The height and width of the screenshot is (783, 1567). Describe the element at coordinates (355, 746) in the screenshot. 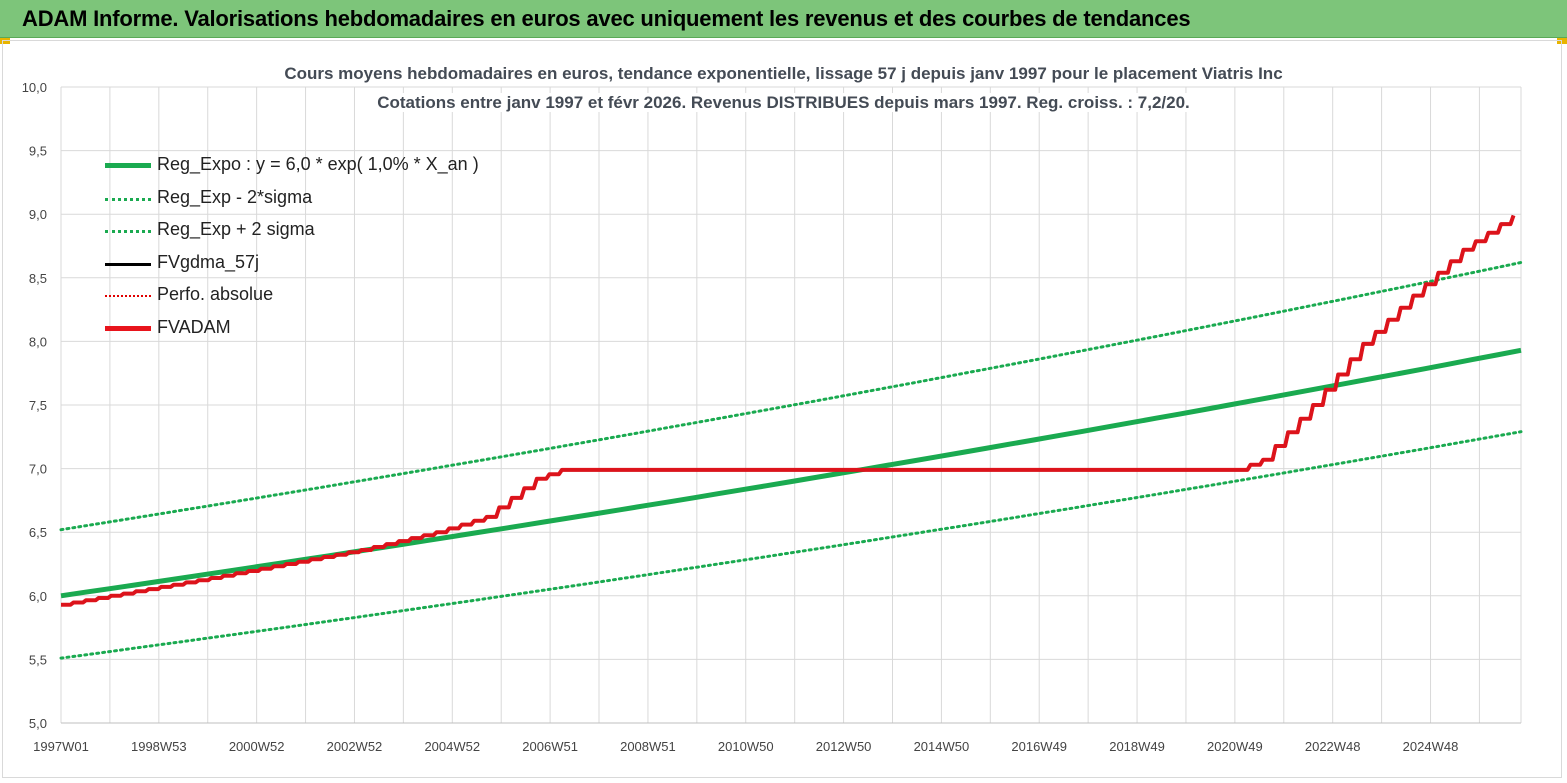

I see `x-tick-label: 2002W52` at that location.